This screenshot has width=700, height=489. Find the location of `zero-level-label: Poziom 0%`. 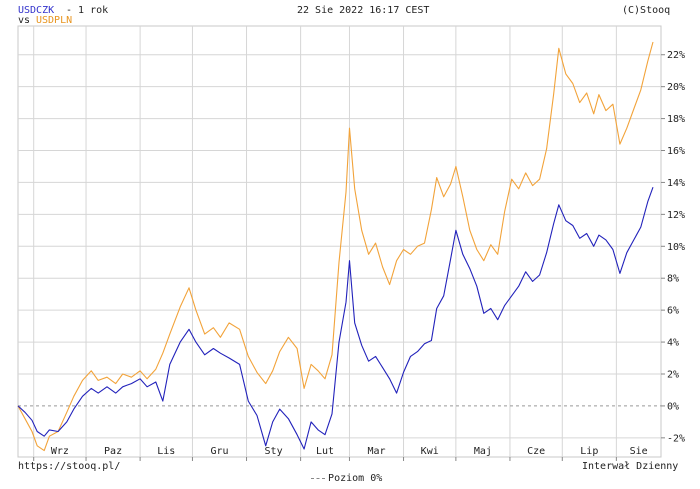

zero-level-label: Poziom 0% is located at coordinates (355, 478).